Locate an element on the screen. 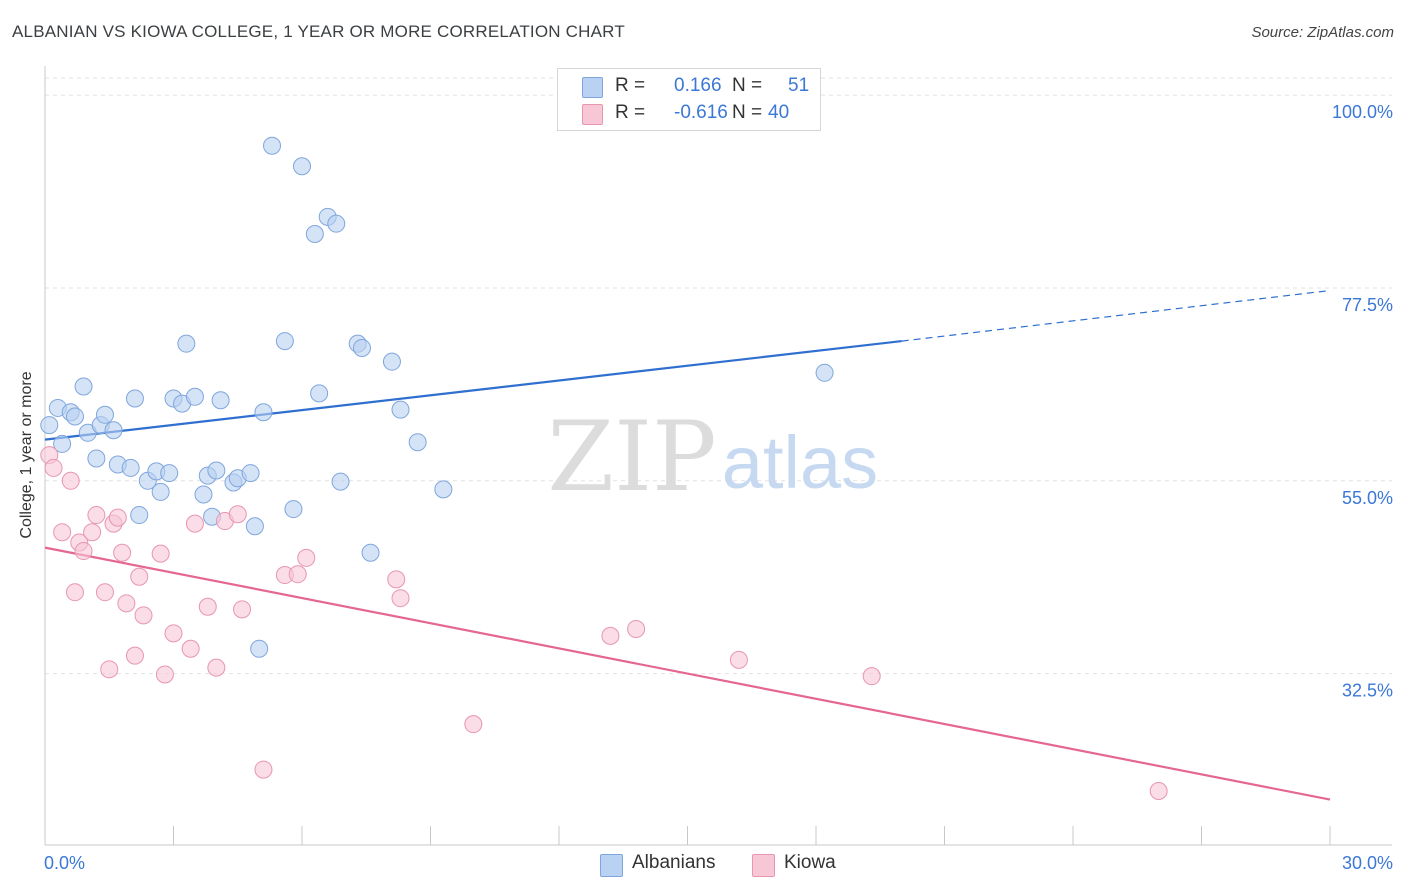 This screenshot has width=1406, height=892. source-label: Source: ZipAtlas.com is located at coordinates (1322, 32).